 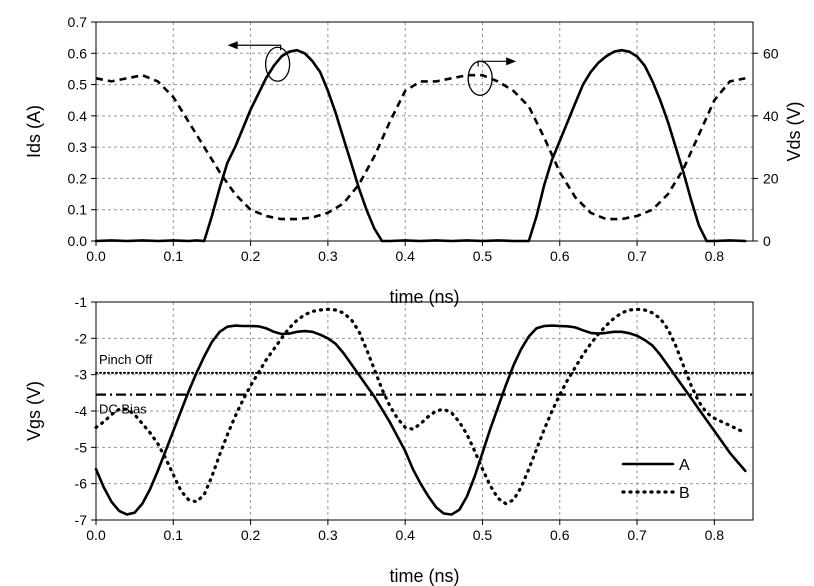 I want to click on top-y-tick-label: 0.4, so click(x=78, y=116).